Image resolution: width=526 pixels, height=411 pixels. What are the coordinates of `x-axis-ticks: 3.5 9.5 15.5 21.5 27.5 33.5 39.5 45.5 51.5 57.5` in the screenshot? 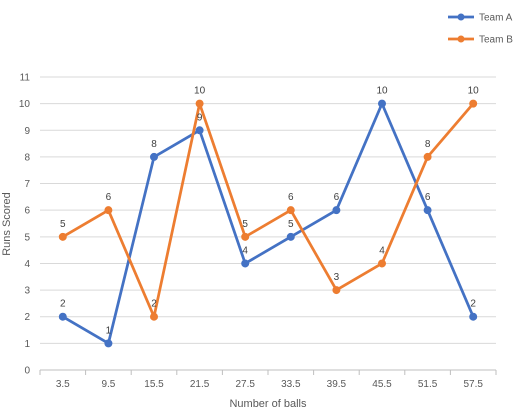 It's located at (268, 380).